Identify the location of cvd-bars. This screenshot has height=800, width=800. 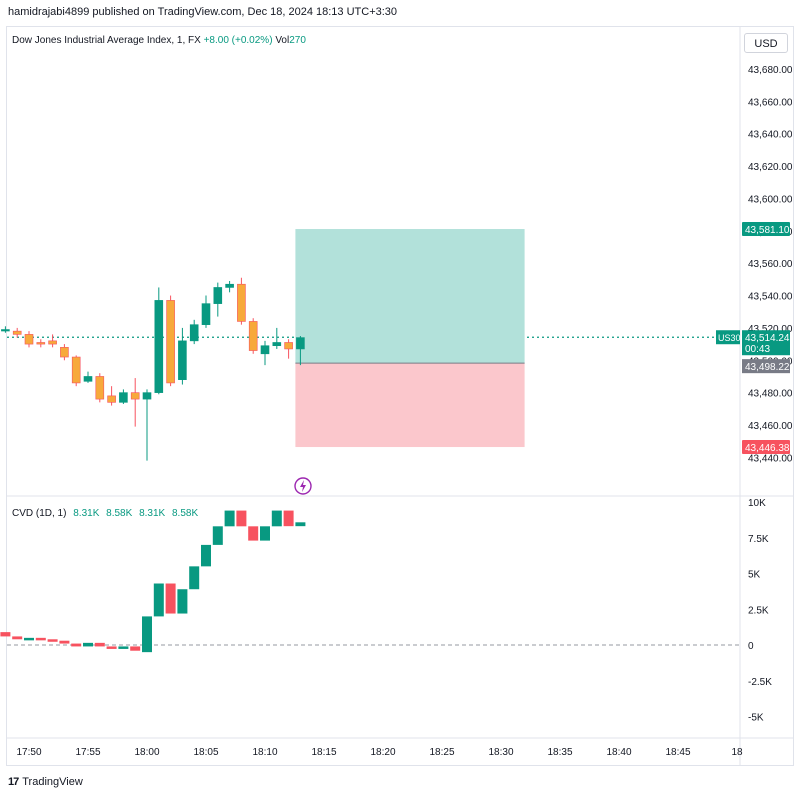
(153, 581).